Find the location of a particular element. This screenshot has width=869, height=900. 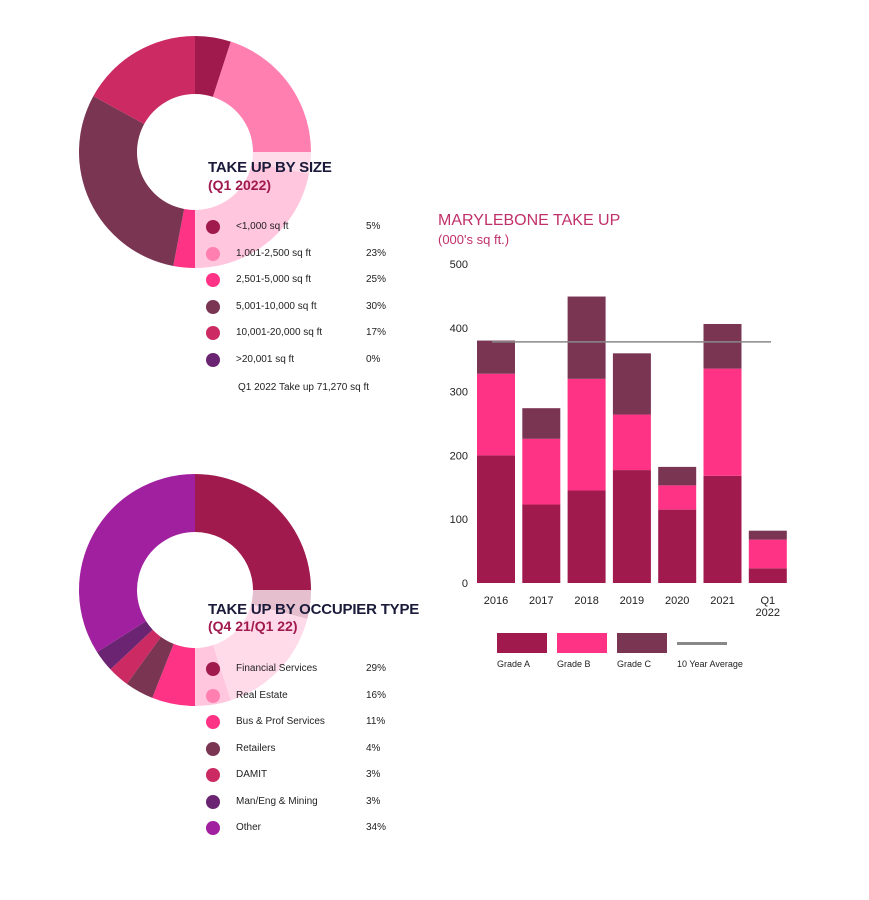

legend-percent: 5% is located at coordinates (373, 226).